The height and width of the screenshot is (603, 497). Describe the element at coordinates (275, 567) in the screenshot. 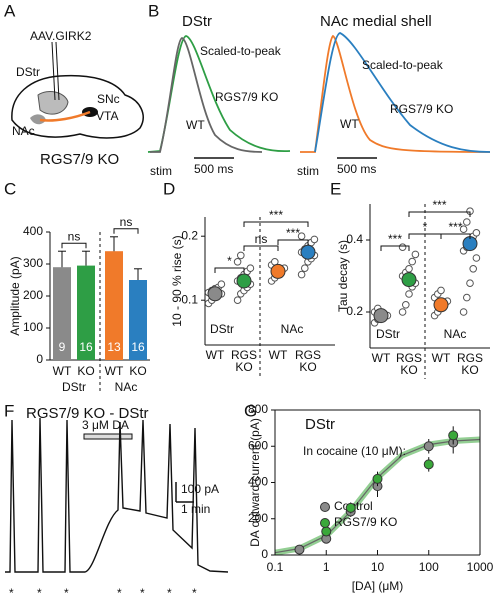

I see `x-tick-label: 0.1` at that location.